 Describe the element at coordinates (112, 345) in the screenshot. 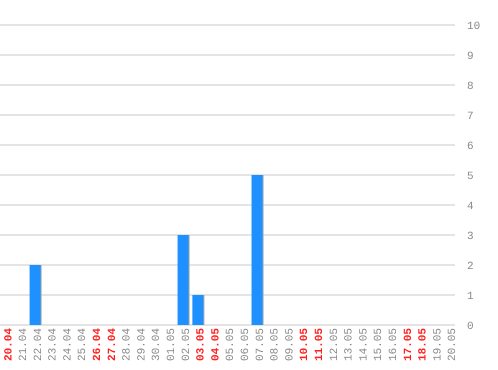

I see `x-tick-label: 27.04` at that location.